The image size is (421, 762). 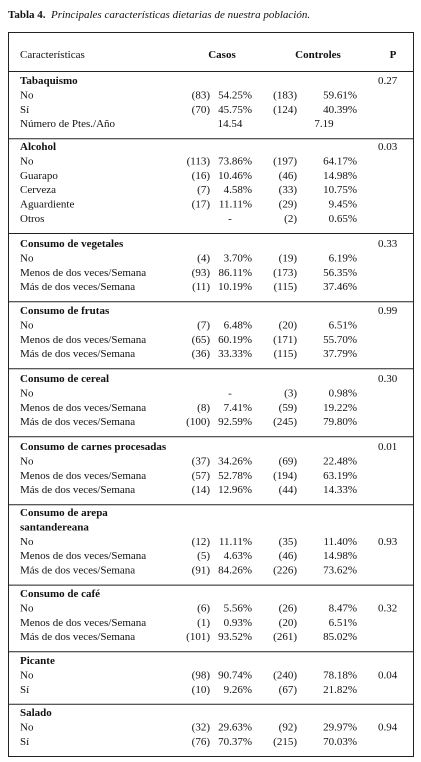 I want to click on p-value: 0.01, so click(x=387, y=447).